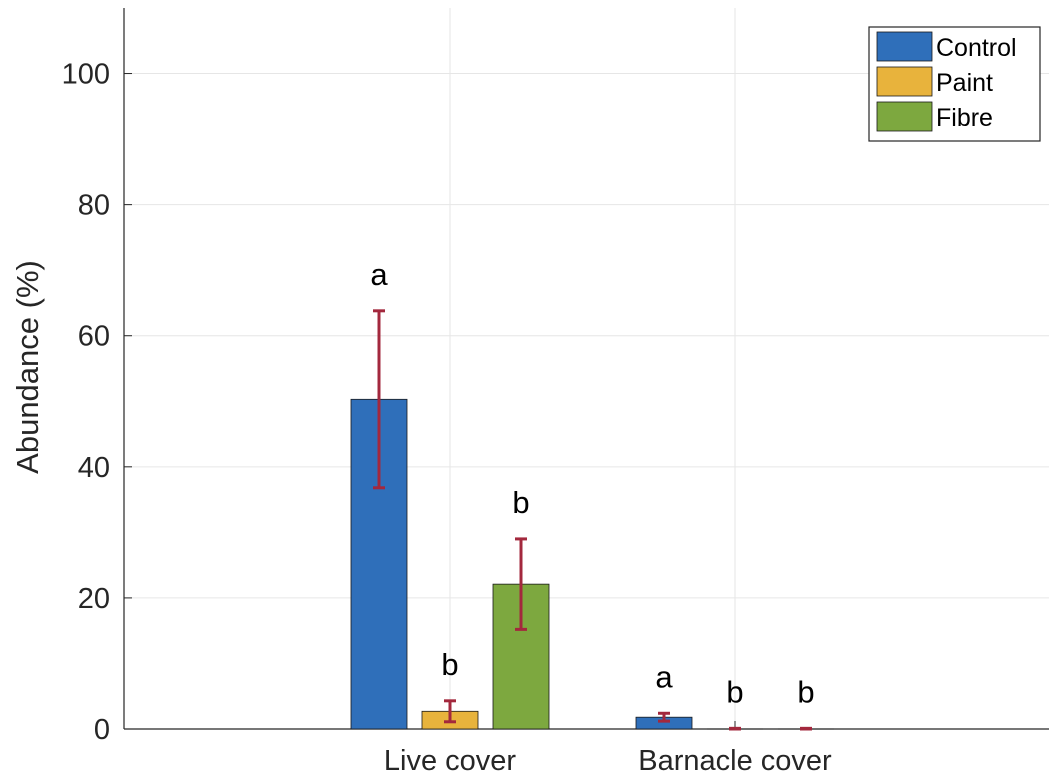  Describe the element at coordinates (94, 468) in the screenshot. I see `y-tick-label: 40` at that location.